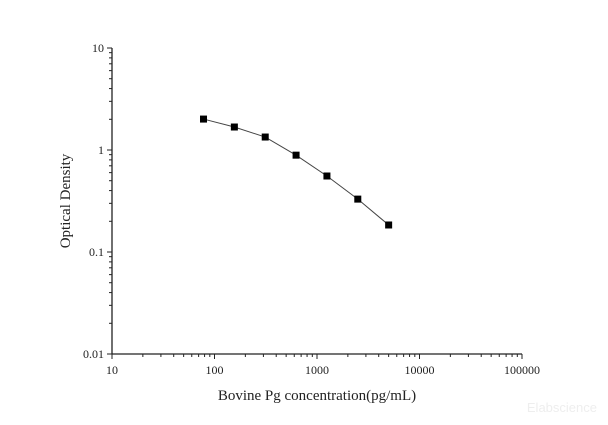  I want to click on x-tick-label: 10000, so click(420, 370).